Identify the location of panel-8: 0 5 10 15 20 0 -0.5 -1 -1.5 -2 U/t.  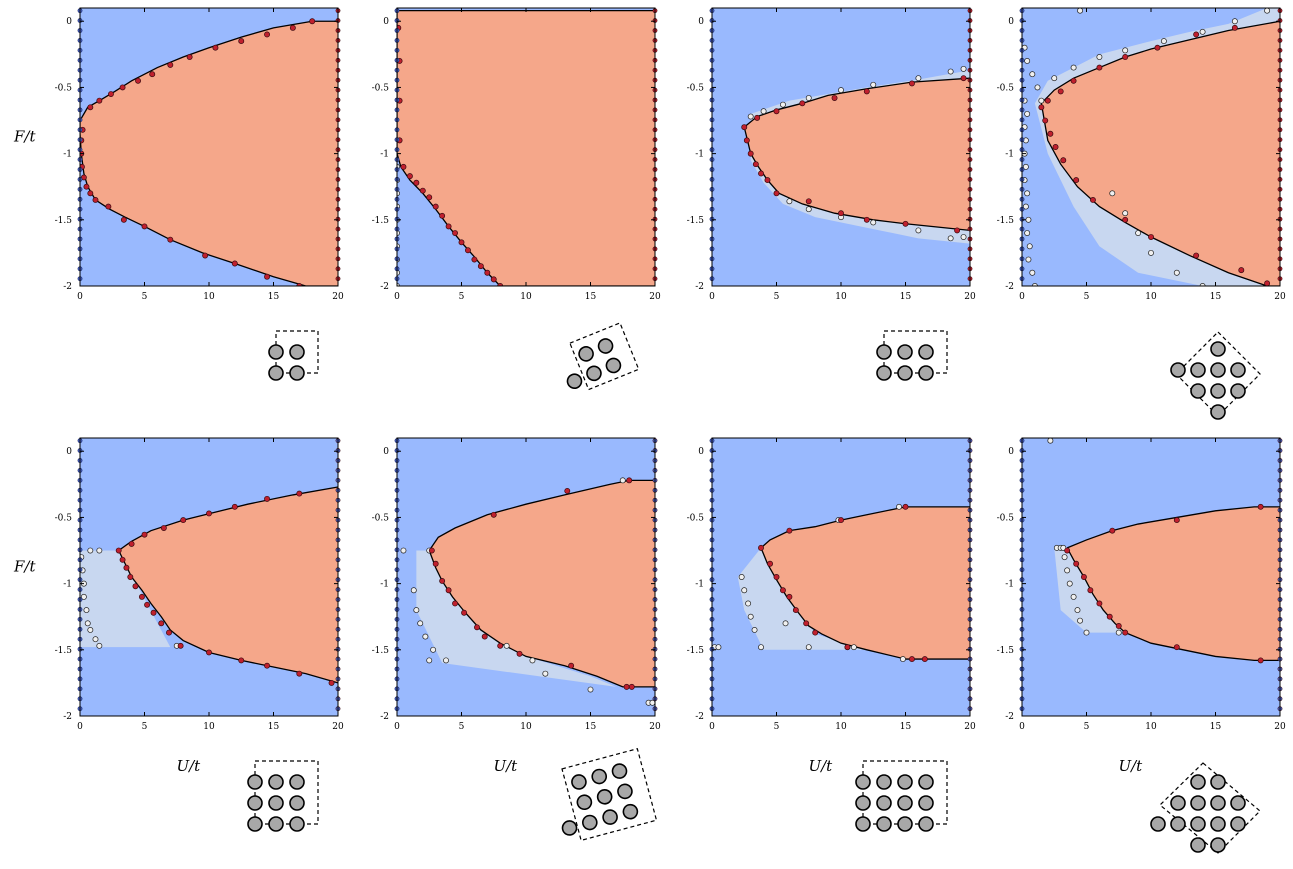
(1141, 606).